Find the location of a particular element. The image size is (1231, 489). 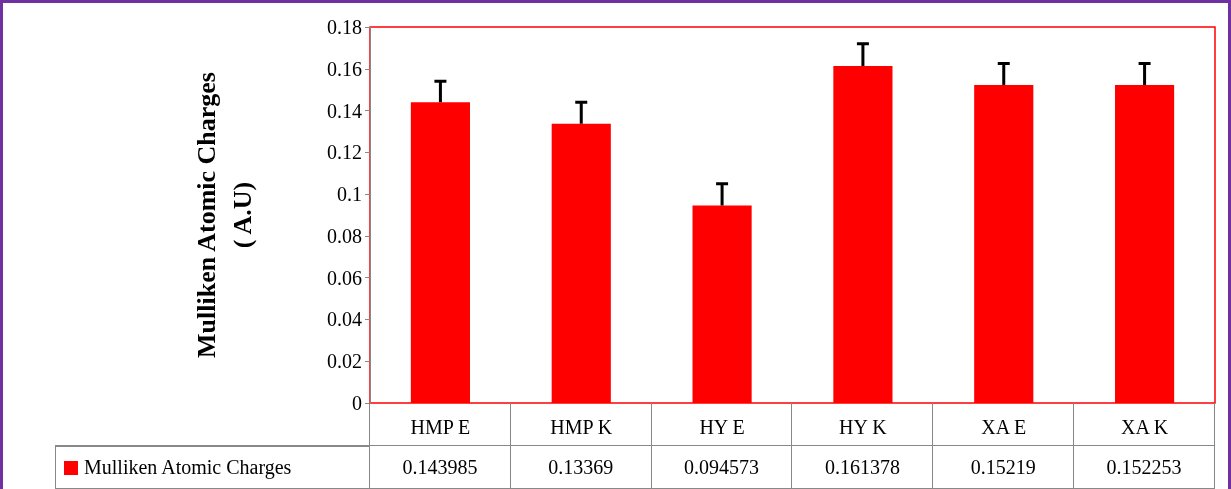

x-tick-label: HY K is located at coordinates (863, 427).